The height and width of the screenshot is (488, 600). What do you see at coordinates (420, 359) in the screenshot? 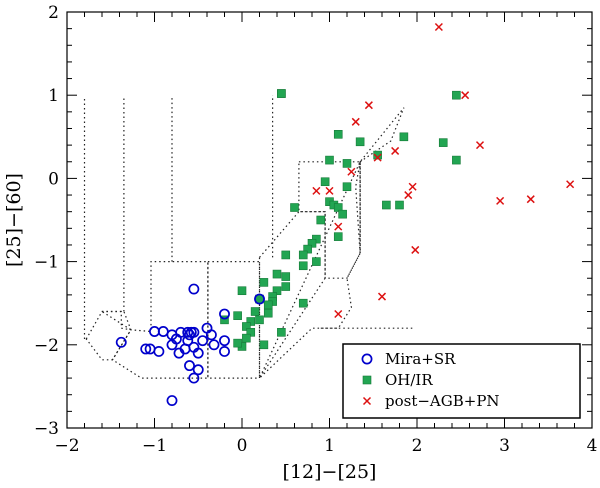
I see `legend-label-mira-sr: Mira+SR` at bounding box center [420, 359].